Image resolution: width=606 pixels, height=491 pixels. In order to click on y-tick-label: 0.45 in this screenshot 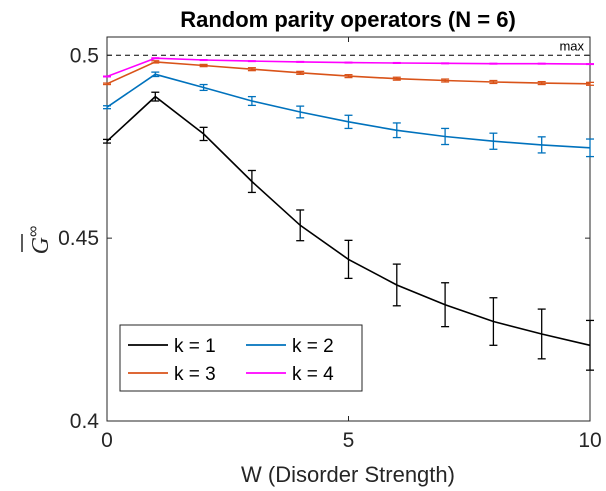, I will do `click(78, 238)`.